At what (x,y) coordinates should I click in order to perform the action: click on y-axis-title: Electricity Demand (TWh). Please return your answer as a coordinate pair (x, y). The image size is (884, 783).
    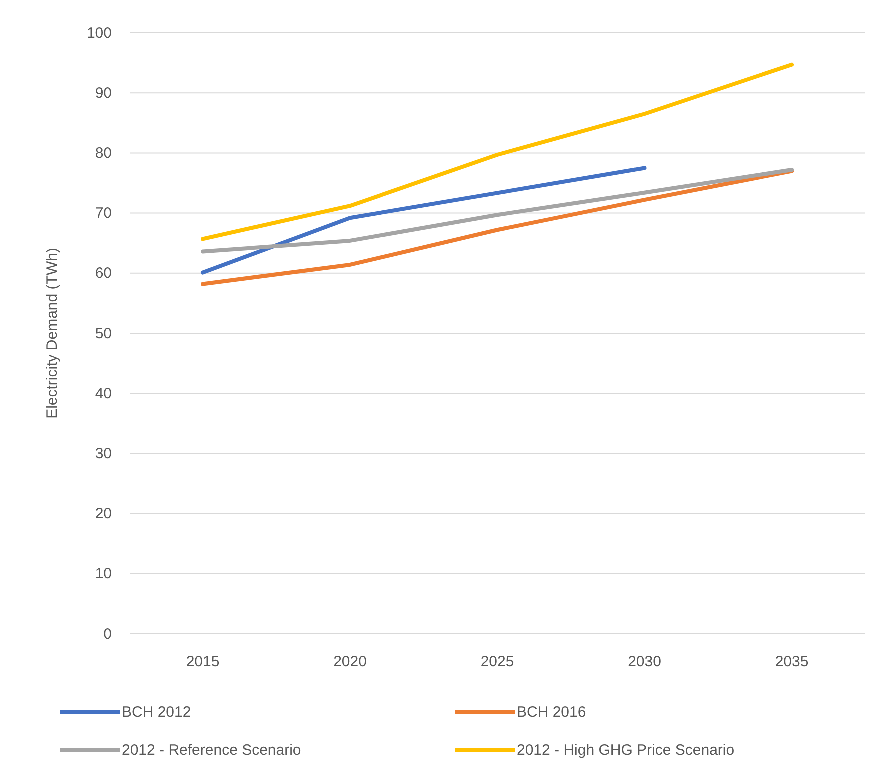
    Looking at the image, I should click on (52, 333).